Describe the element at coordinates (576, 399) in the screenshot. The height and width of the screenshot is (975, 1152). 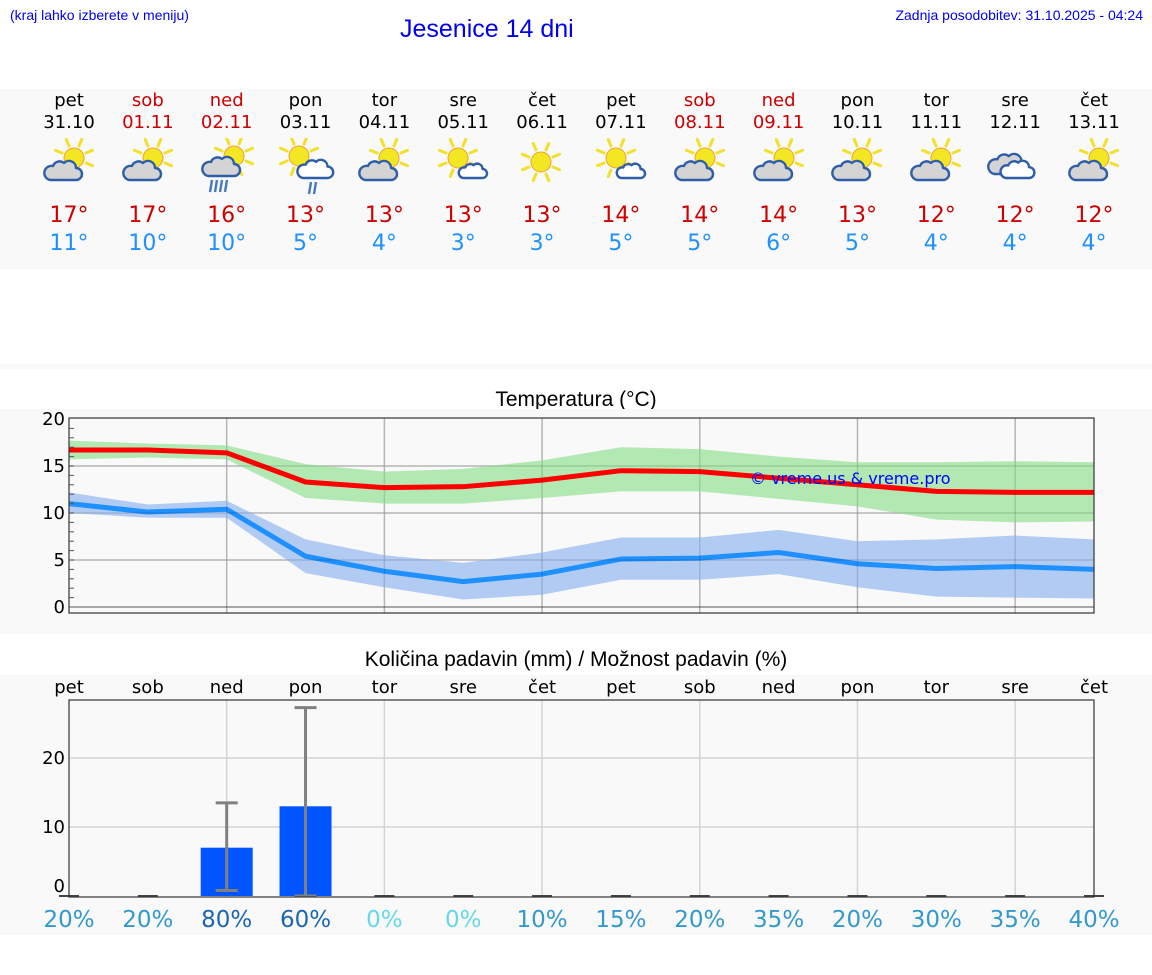
I see `temperature-chart-title: Temperatura (°C)` at that location.